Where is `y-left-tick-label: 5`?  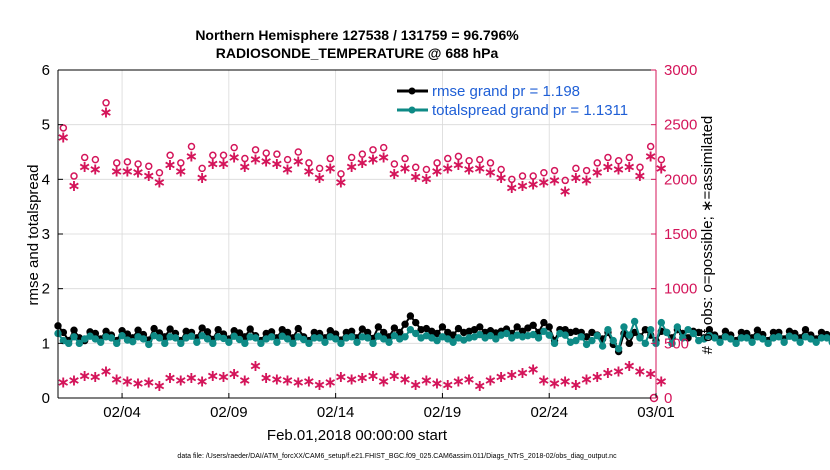
y-left-tick-label: 5 is located at coordinates (46, 125).